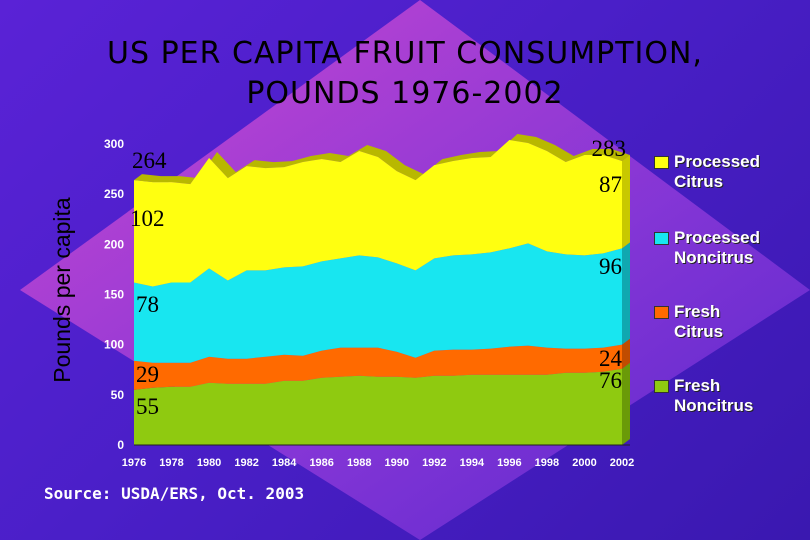 This screenshot has height=540, width=810. What do you see at coordinates (610, 184) in the screenshot?
I see `annotation-end-processed-citrus: 87` at bounding box center [610, 184].